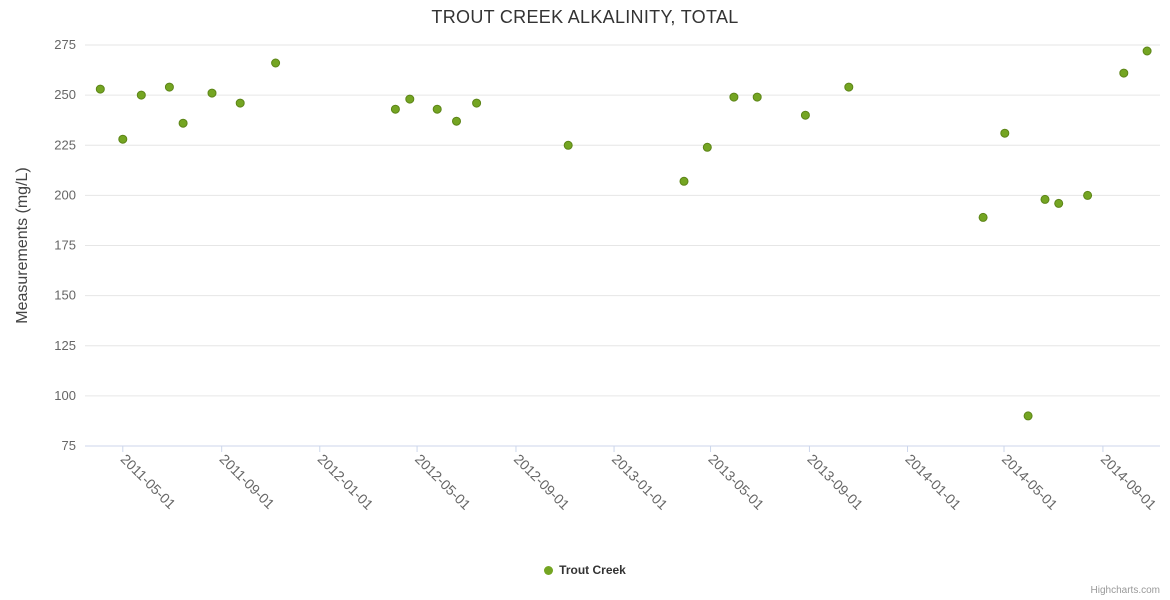 The width and height of the screenshot is (1170, 600). I want to click on x-tick-label: 2014-01-01, so click(933, 482).